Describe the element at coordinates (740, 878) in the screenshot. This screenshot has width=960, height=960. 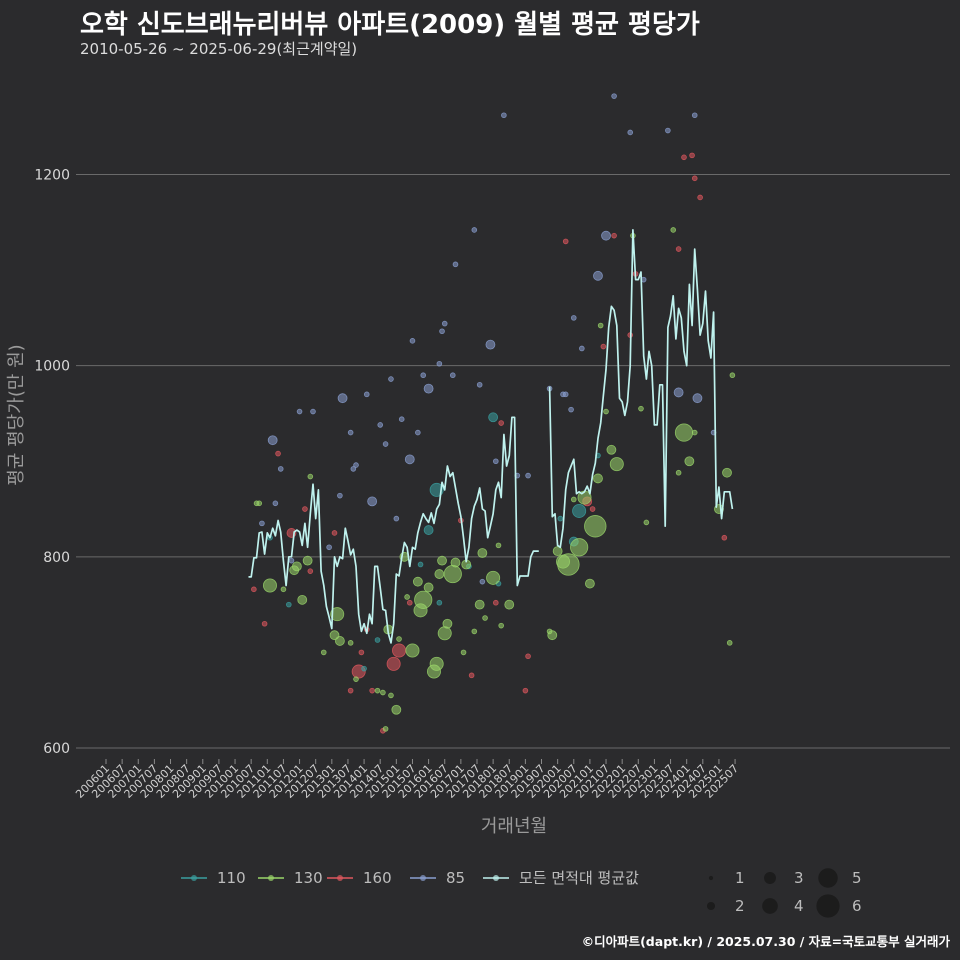
I see `legend-size-label: 1` at that location.